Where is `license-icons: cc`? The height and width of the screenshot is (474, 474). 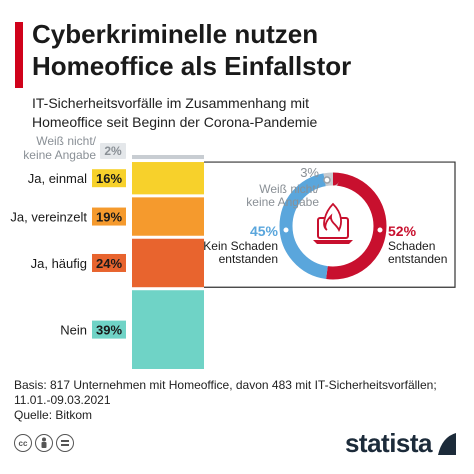
license-icons: cc is located at coordinates (44, 443).